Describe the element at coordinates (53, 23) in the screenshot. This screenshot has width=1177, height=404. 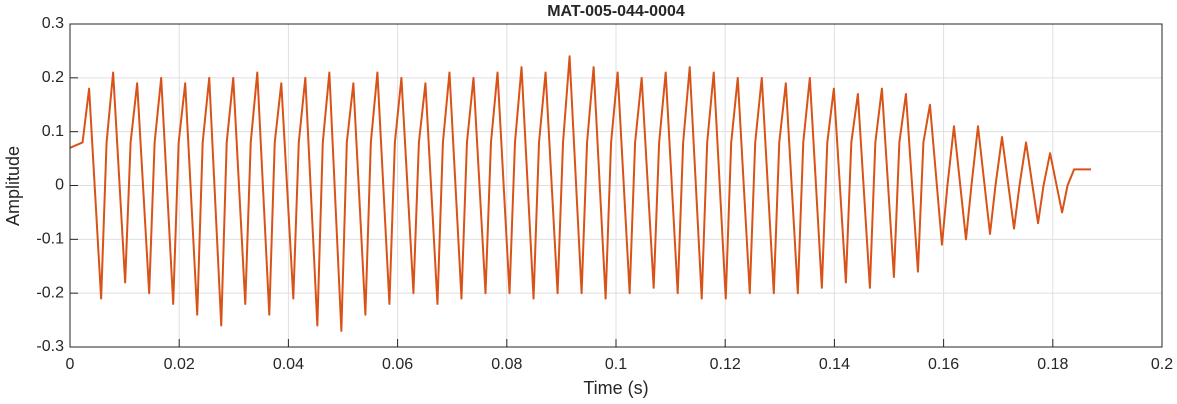
I see `y-tick-label: 0.3` at that location.